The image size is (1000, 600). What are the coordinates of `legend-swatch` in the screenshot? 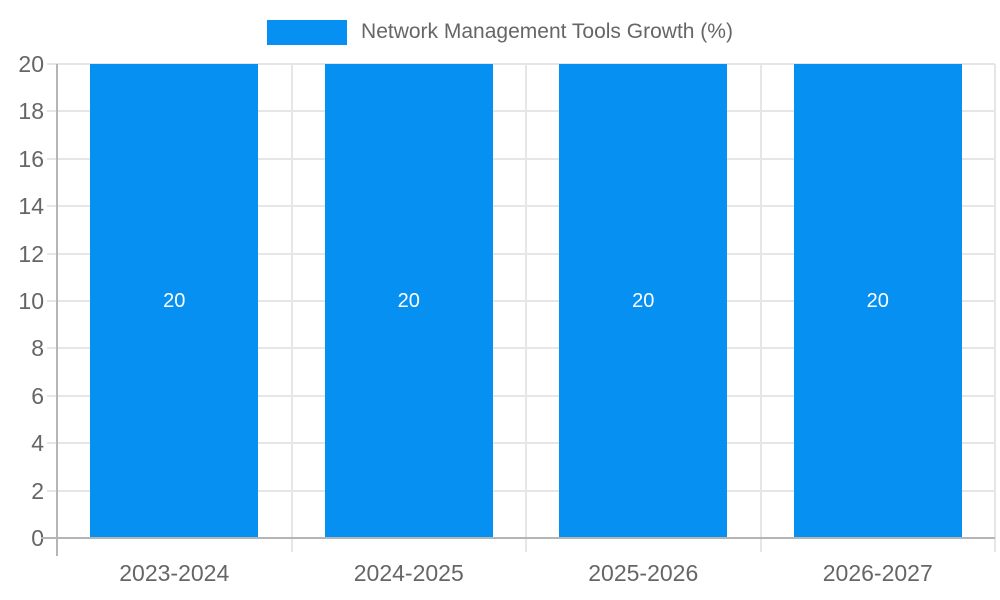 It's located at (307, 32).